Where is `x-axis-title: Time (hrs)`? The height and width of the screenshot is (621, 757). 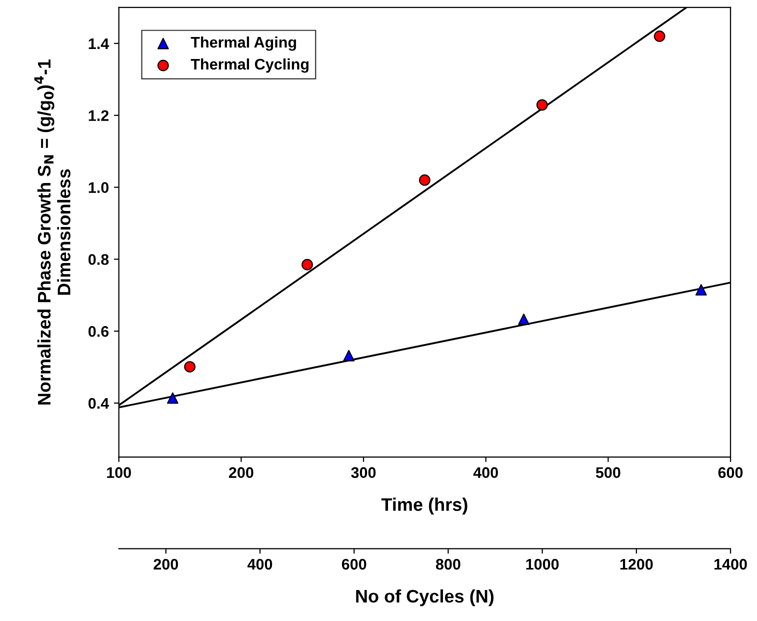
x-axis-title: Time (hrs) is located at coordinates (424, 506).